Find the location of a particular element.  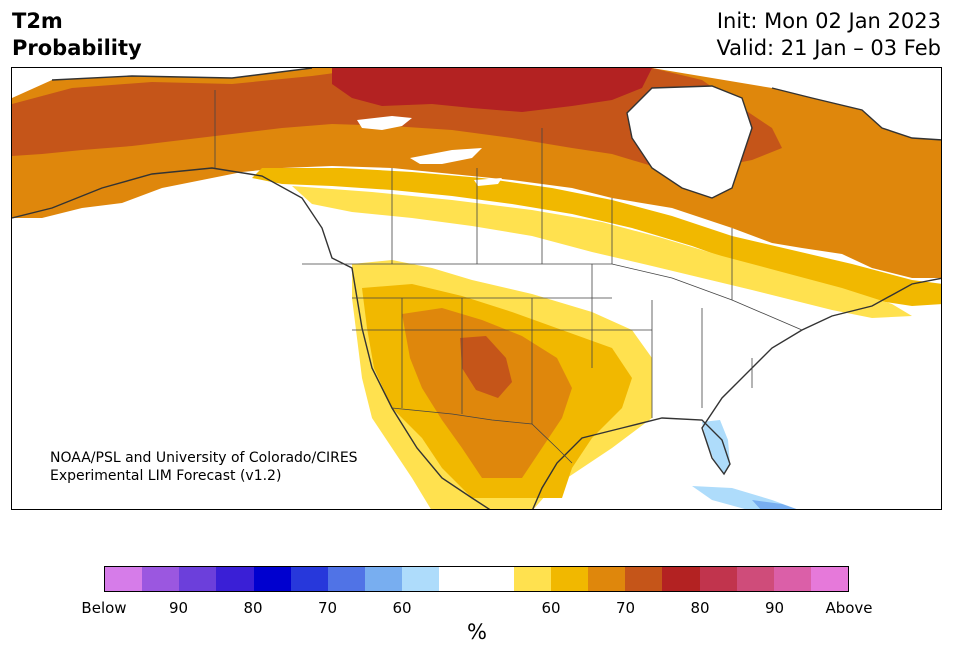

colorbar-tick-label: Below is located at coordinates (104, 608).